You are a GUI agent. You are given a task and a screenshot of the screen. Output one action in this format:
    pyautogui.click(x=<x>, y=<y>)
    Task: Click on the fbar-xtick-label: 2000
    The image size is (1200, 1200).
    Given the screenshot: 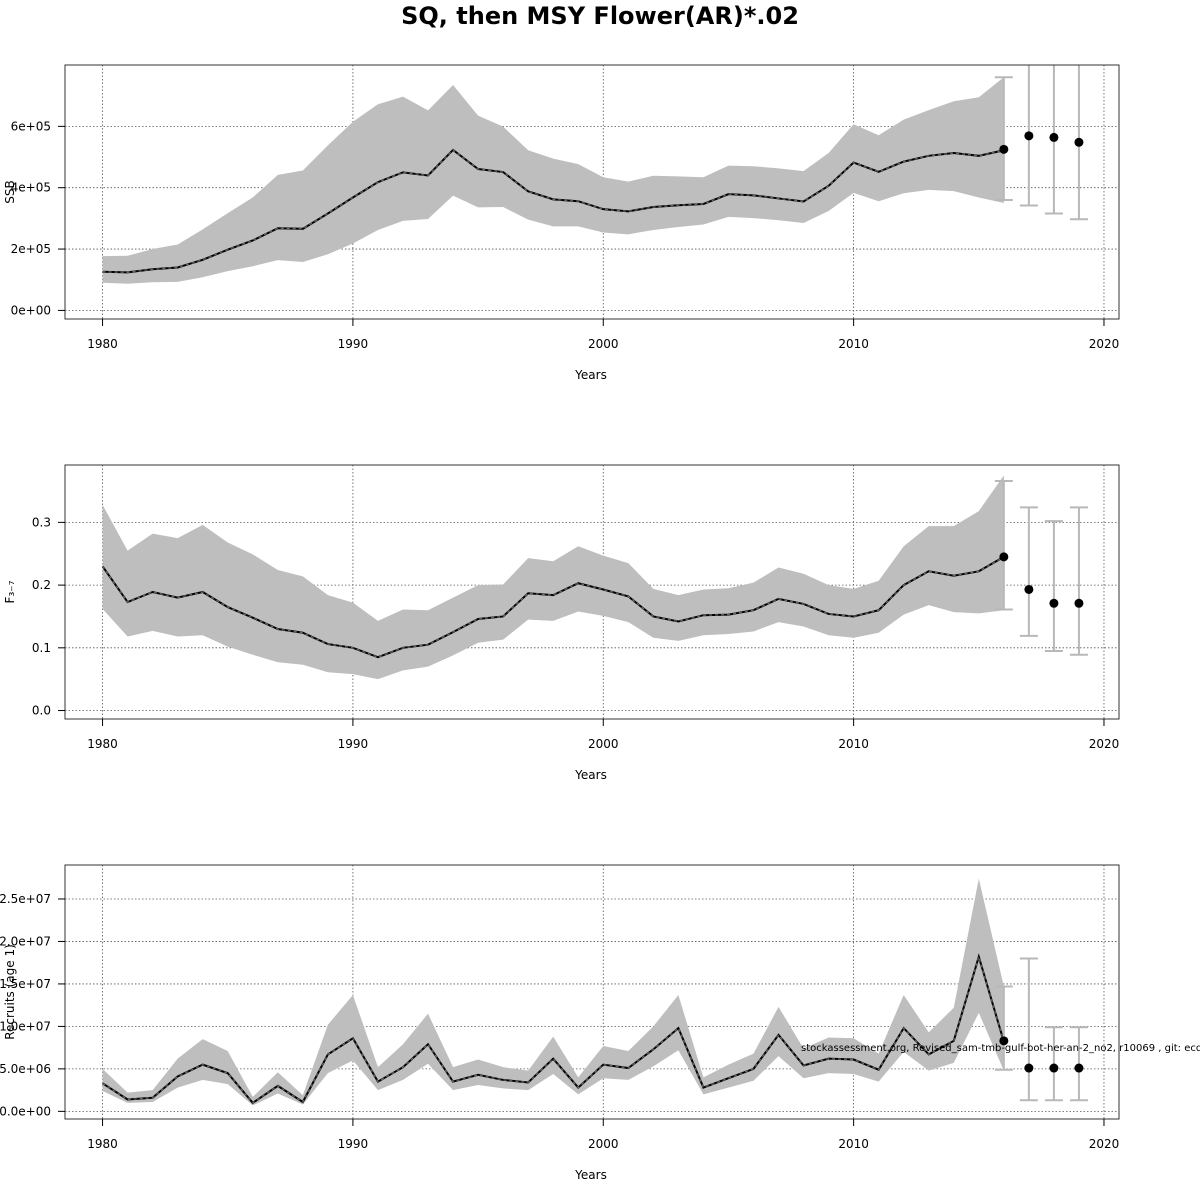 What is the action you would take?
    pyautogui.click(x=603, y=744)
    